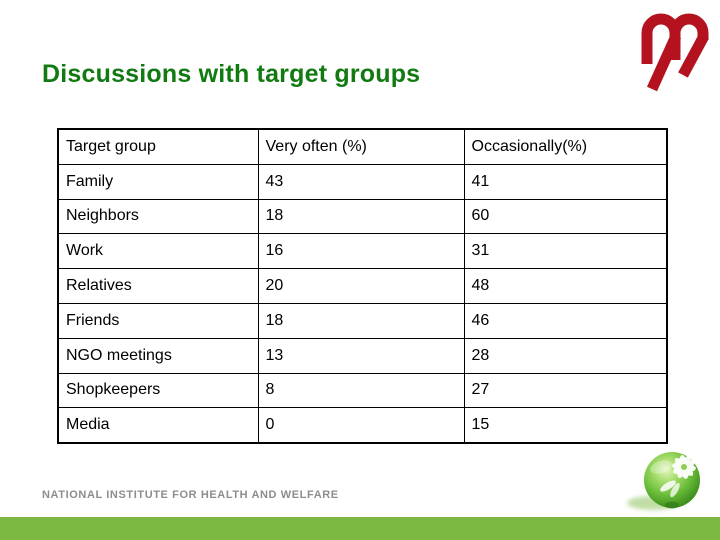  Describe the element at coordinates (158, 216) in the screenshot. I see `cell-group: Neighbors` at that location.